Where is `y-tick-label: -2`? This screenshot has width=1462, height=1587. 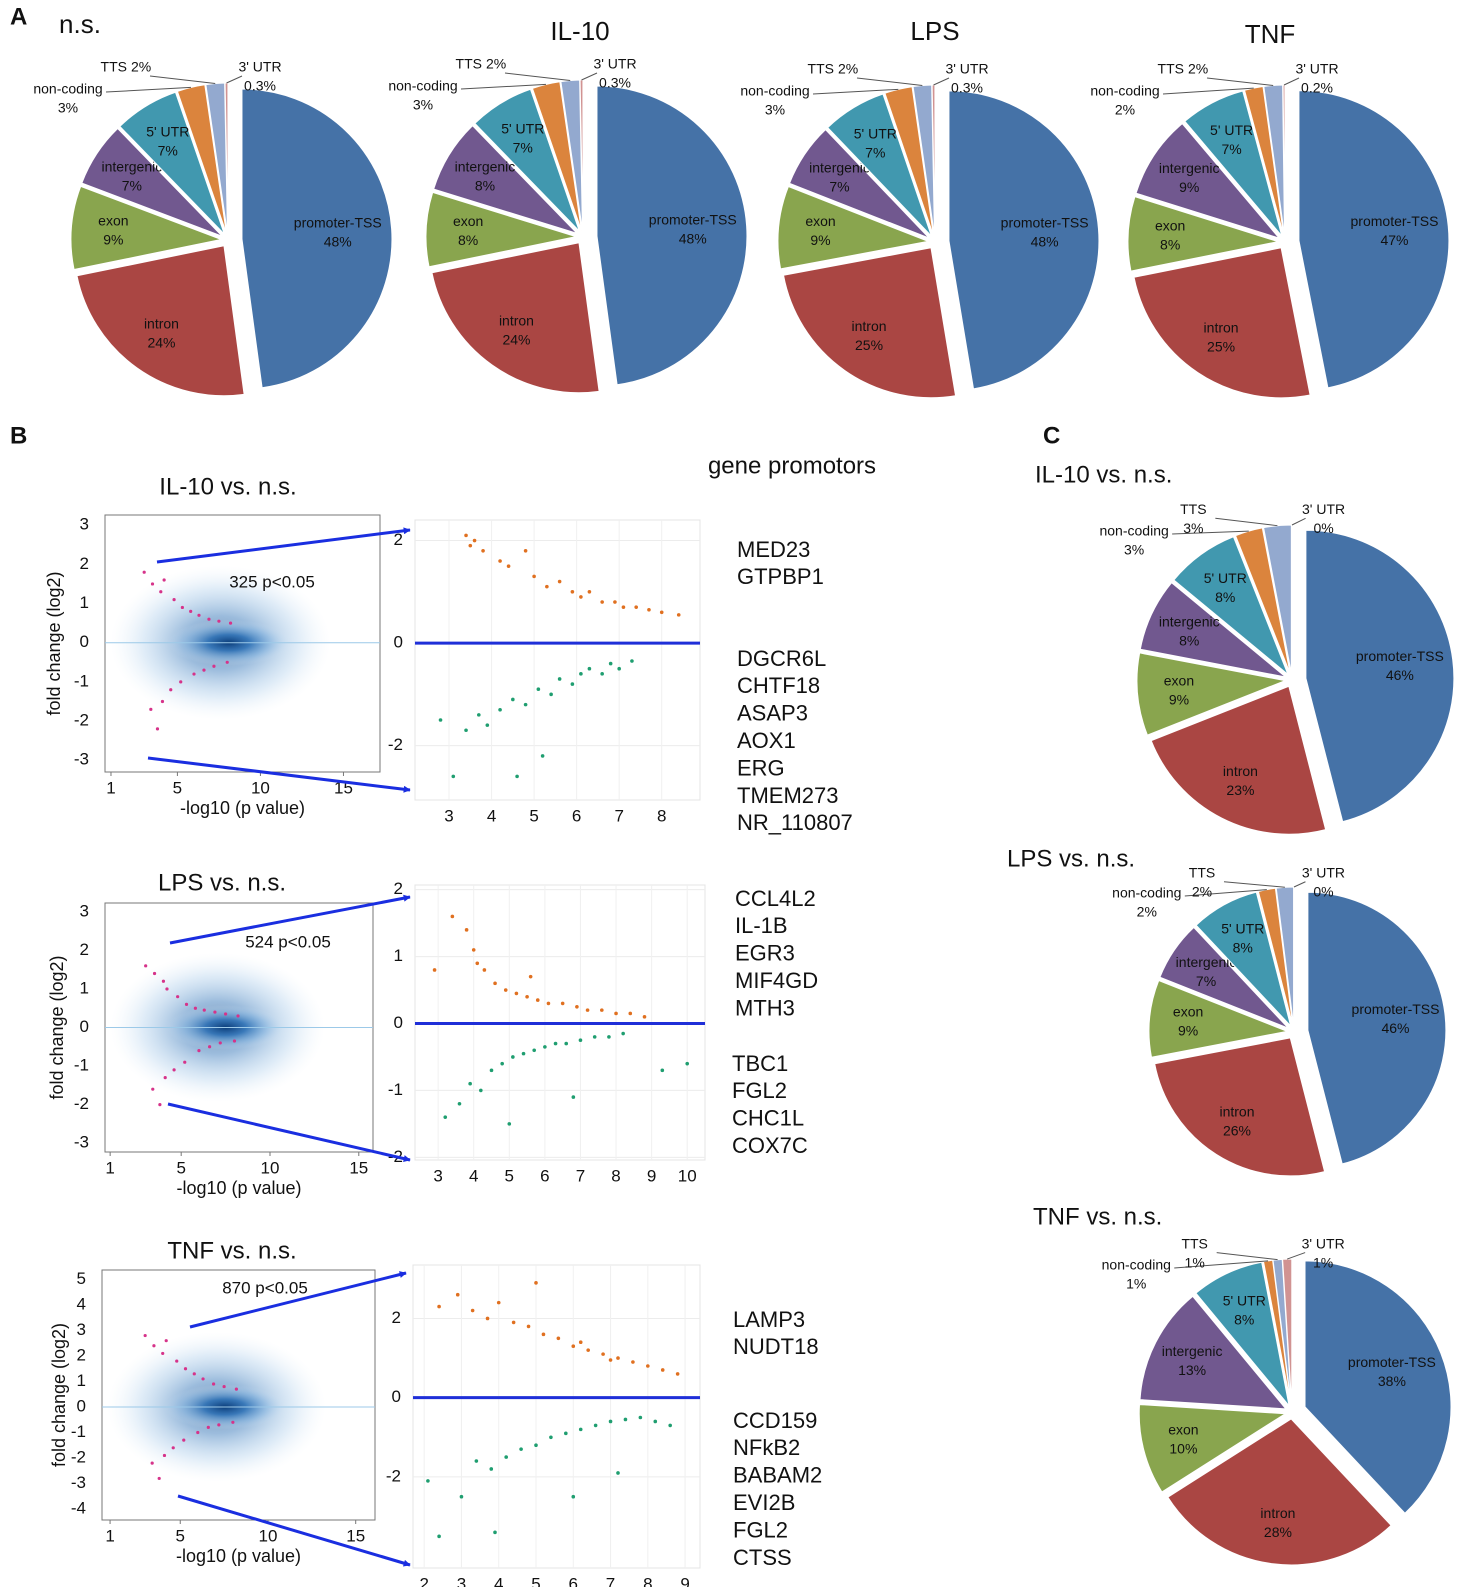
y-tick-label: -2 is located at coordinates (81, 1103).